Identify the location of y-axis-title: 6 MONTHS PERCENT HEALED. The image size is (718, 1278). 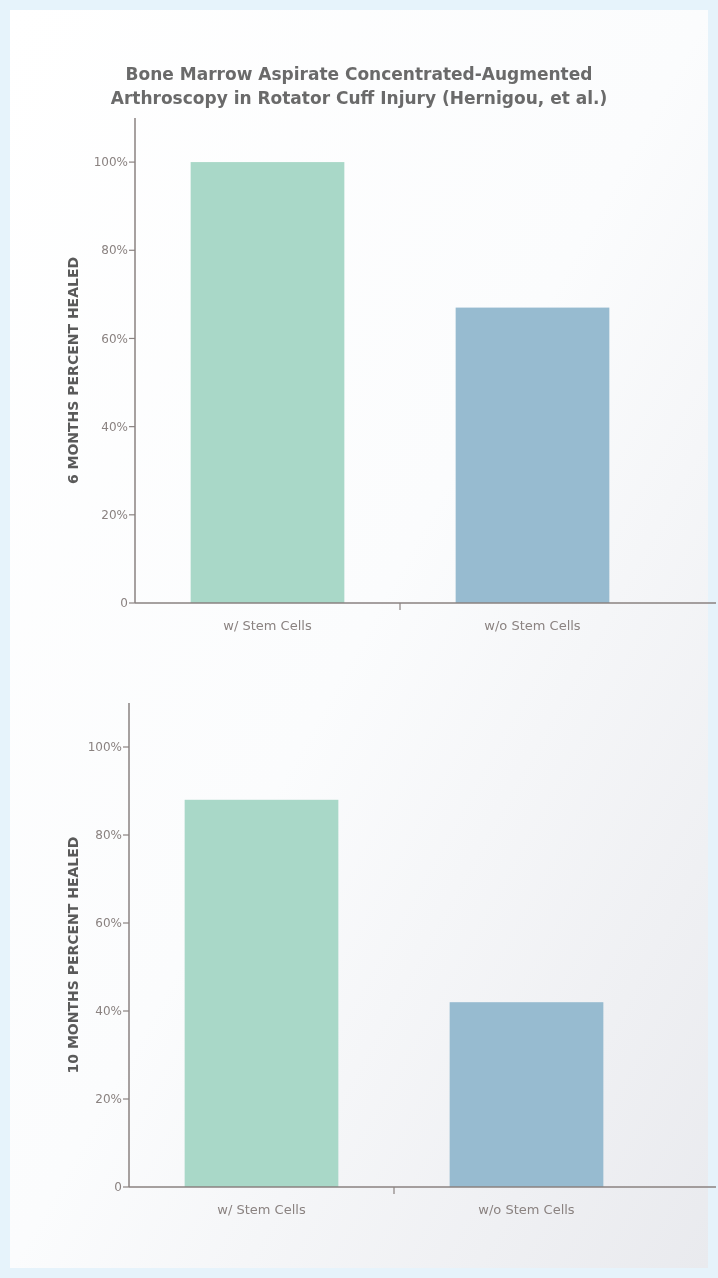
(73, 370).